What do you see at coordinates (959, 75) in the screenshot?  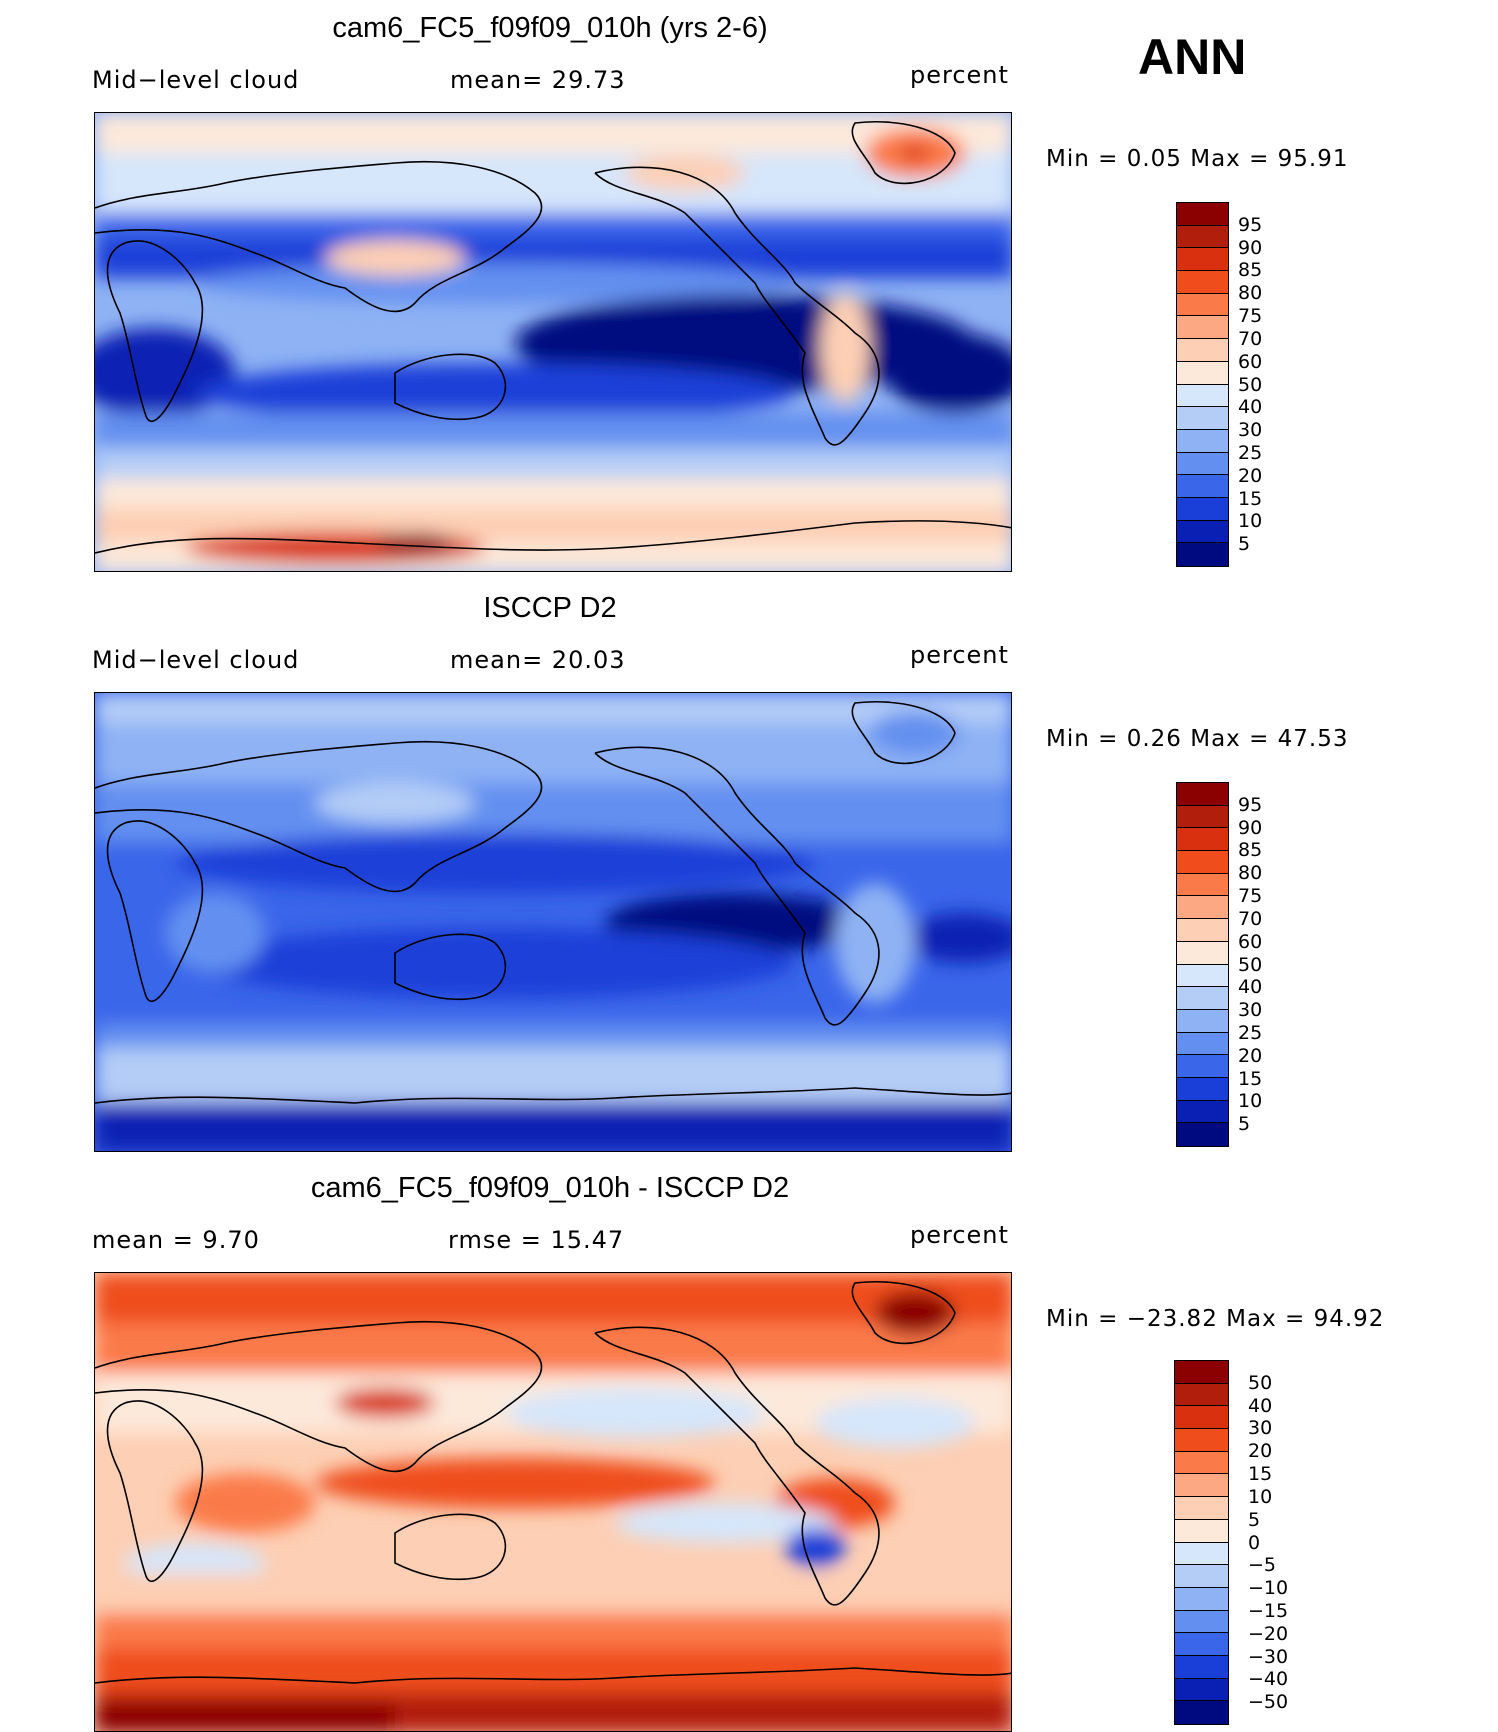 I see `panel-1-units-label: percent` at bounding box center [959, 75].